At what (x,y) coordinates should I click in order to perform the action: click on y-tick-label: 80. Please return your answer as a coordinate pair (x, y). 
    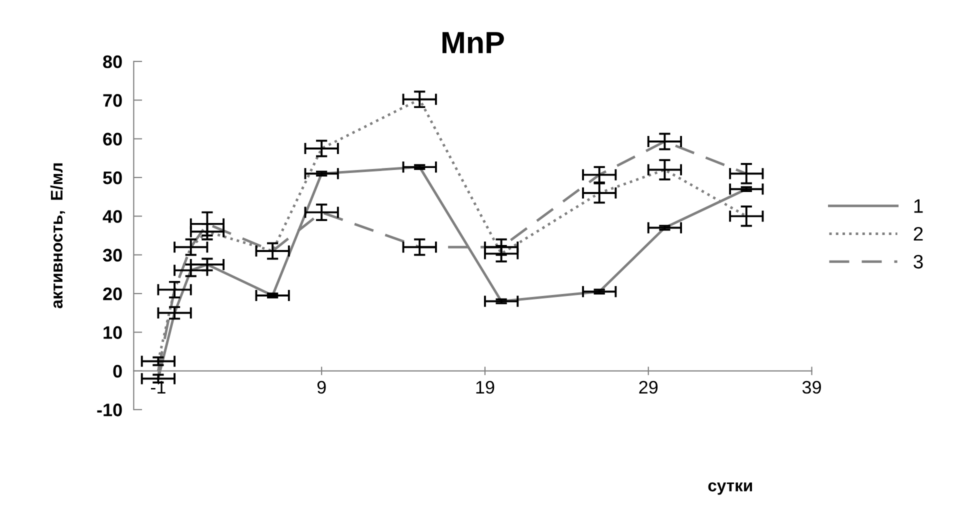
    Looking at the image, I should click on (112, 61).